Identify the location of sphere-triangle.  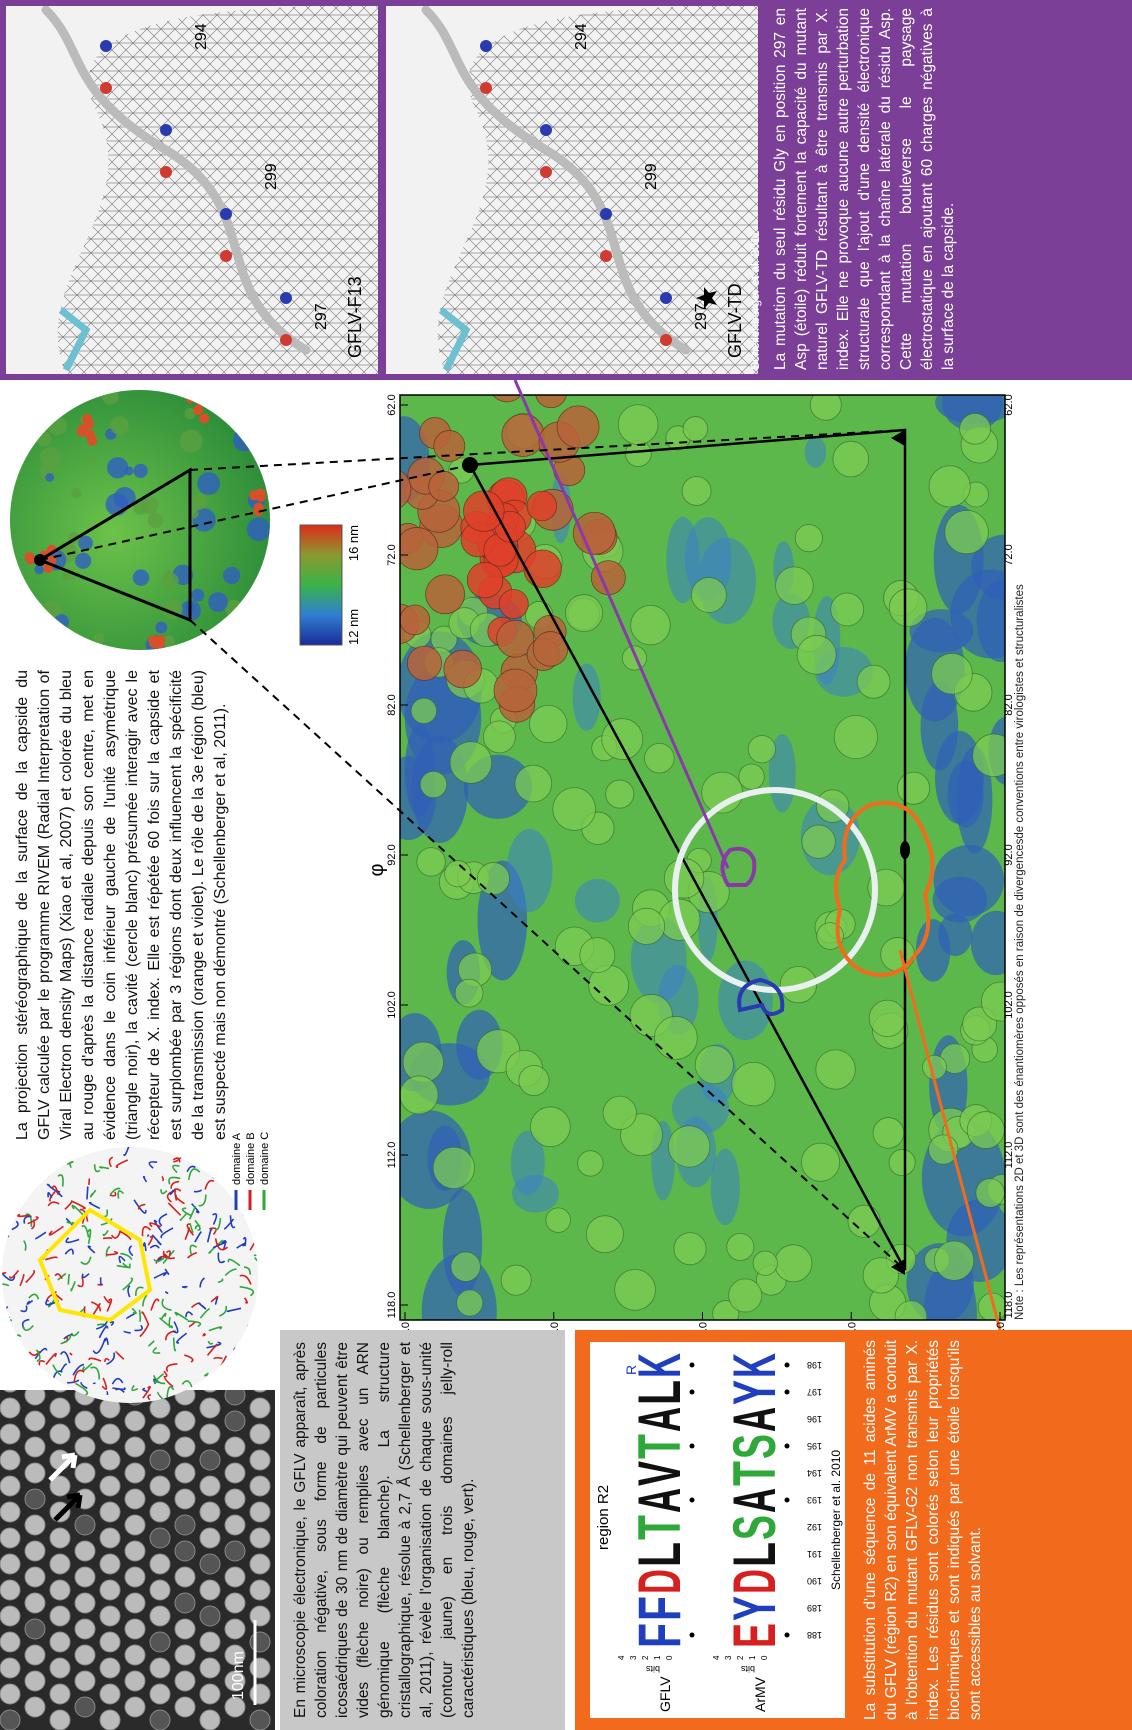
(114, 545).